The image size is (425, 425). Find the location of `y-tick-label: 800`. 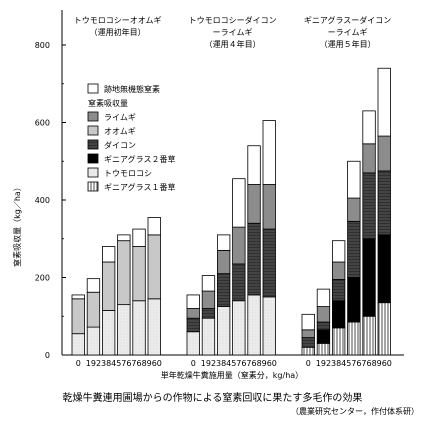

y-tick-label: 800 is located at coordinates (42, 45).